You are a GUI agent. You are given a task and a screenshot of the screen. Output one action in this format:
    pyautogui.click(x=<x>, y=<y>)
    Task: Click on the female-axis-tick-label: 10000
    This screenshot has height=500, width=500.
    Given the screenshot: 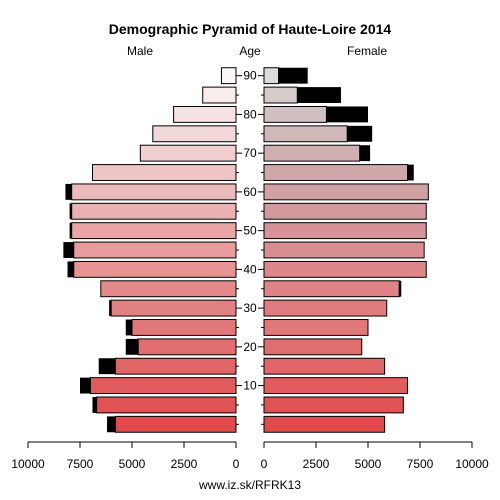 What is the action you would take?
    pyautogui.click(x=472, y=464)
    